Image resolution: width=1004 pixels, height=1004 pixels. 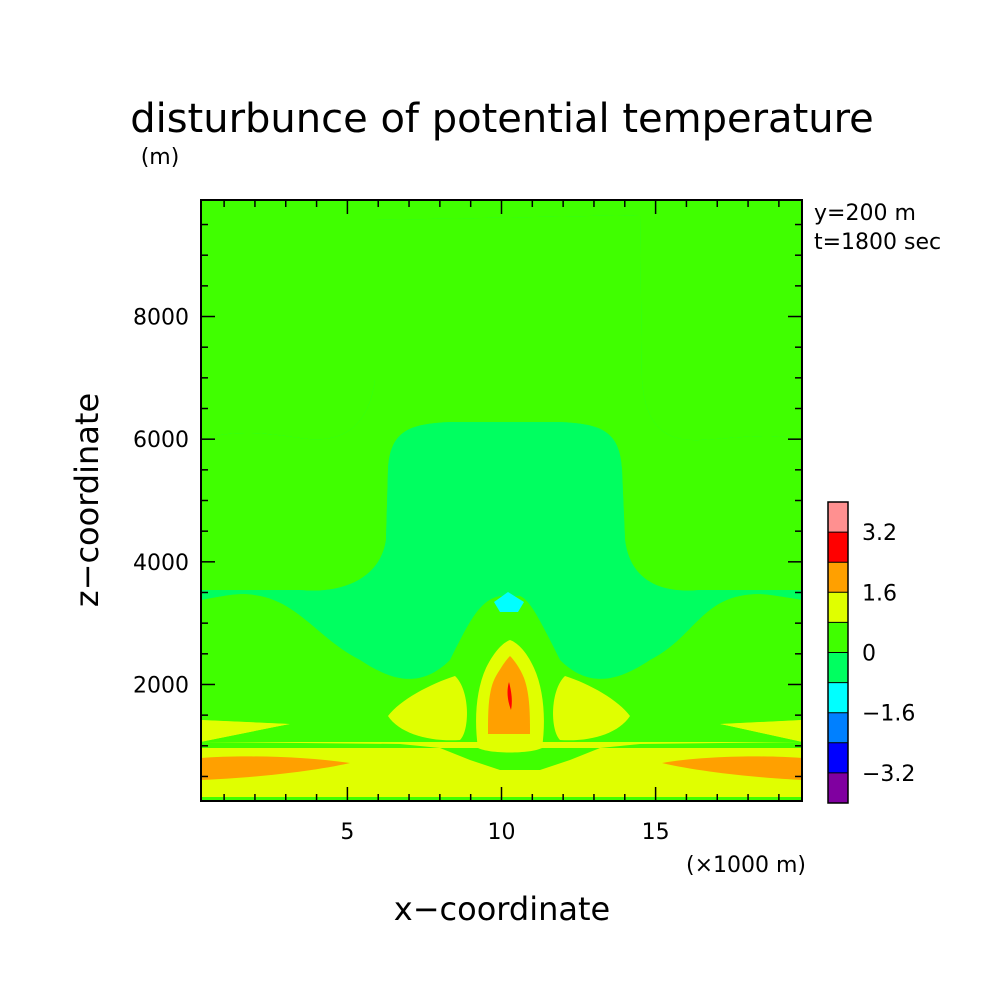 What do you see at coordinates (161, 563) in the screenshot?
I see `y-tick-label: 4000` at bounding box center [161, 563].